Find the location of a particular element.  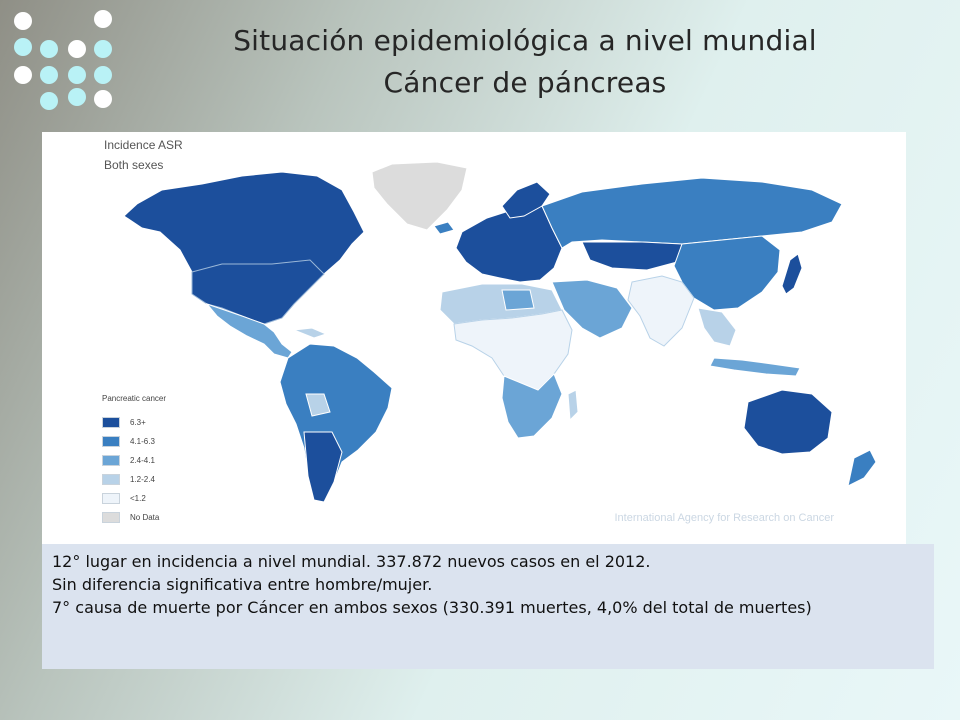

south-america-shape is located at coordinates (336, 423).